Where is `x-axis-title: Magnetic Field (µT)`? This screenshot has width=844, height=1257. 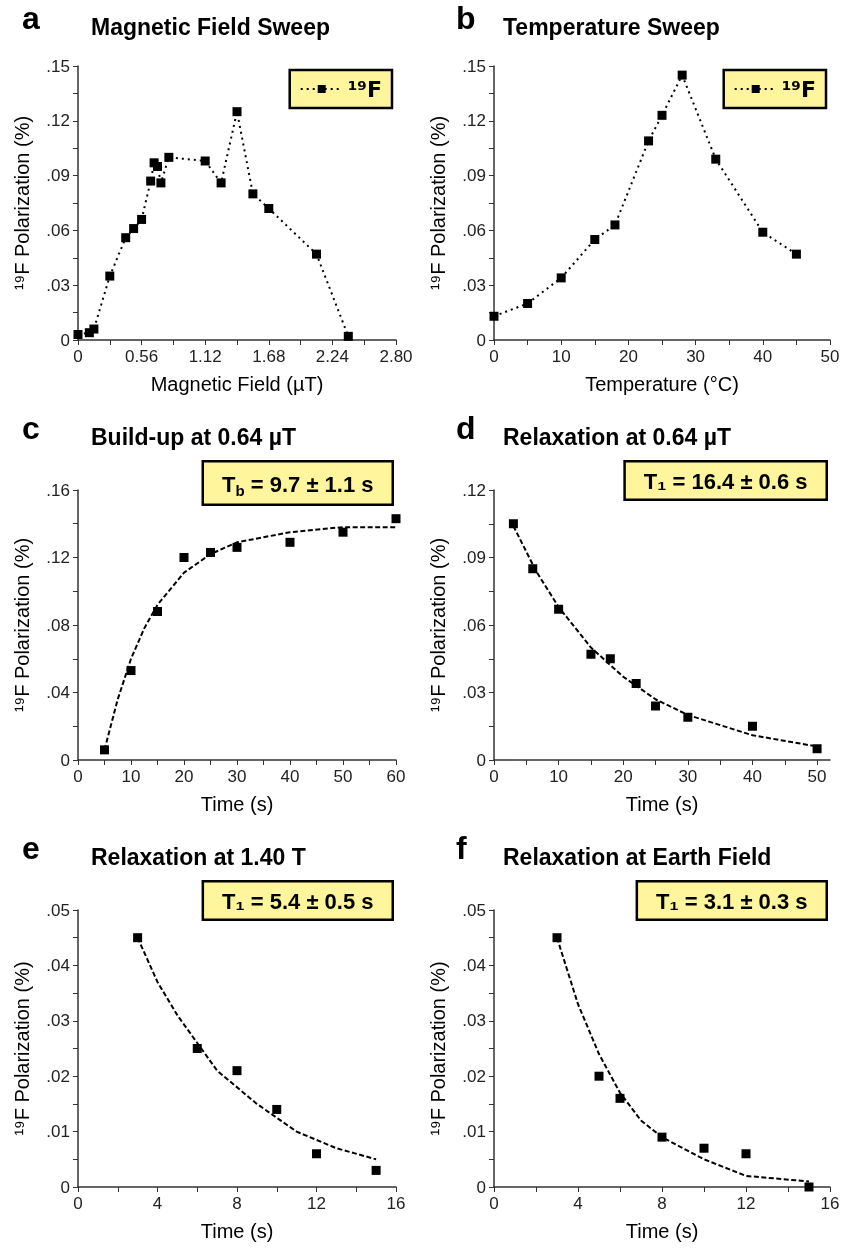 x-axis-title: Magnetic Field (µT) is located at coordinates (237, 384).